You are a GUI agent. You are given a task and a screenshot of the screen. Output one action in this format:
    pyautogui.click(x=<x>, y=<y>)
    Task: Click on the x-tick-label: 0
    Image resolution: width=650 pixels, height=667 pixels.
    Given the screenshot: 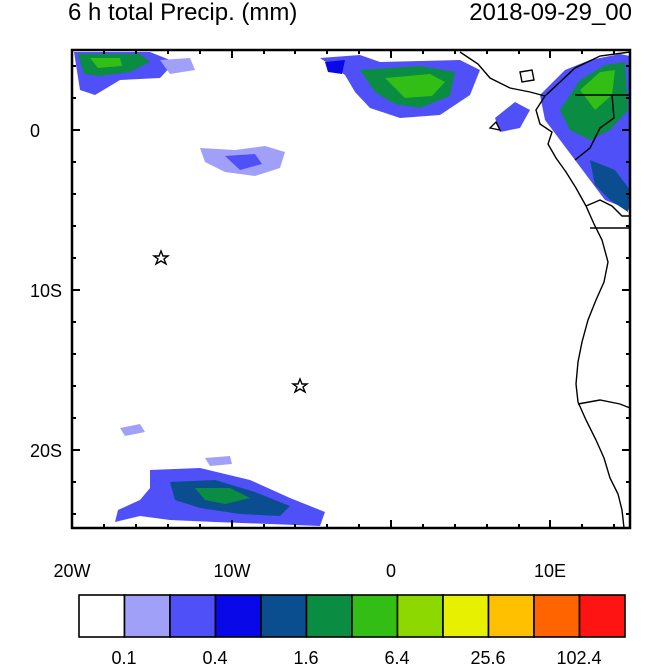 What is the action you would take?
    pyautogui.click(x=391, y=571)
    